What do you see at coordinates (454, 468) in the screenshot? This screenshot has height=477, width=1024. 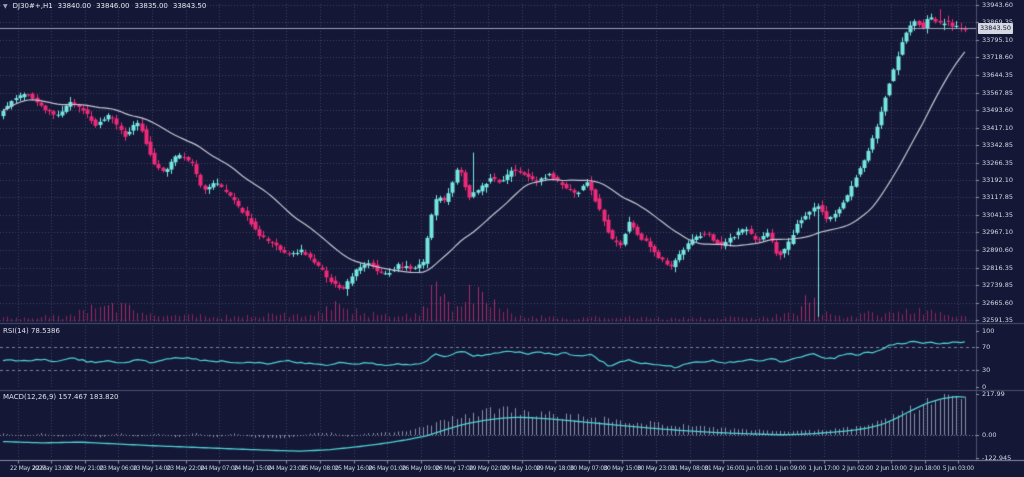 I see `time-axis-label: 26 May 17:00` at bounding box center [454, 468].